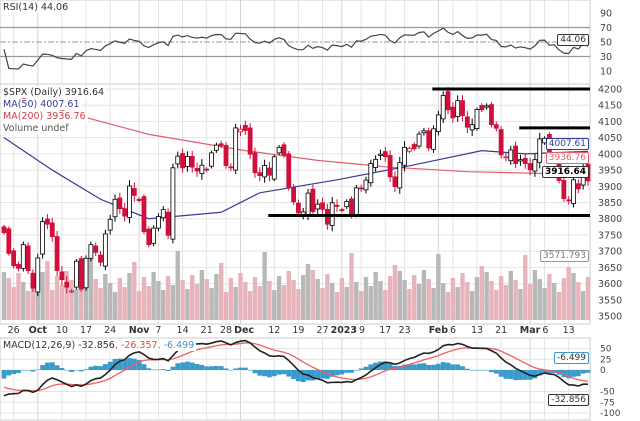 The height and width of the screenshot is (421, 640). I want to click on price-tick-label: 3750, so click(610, 235).